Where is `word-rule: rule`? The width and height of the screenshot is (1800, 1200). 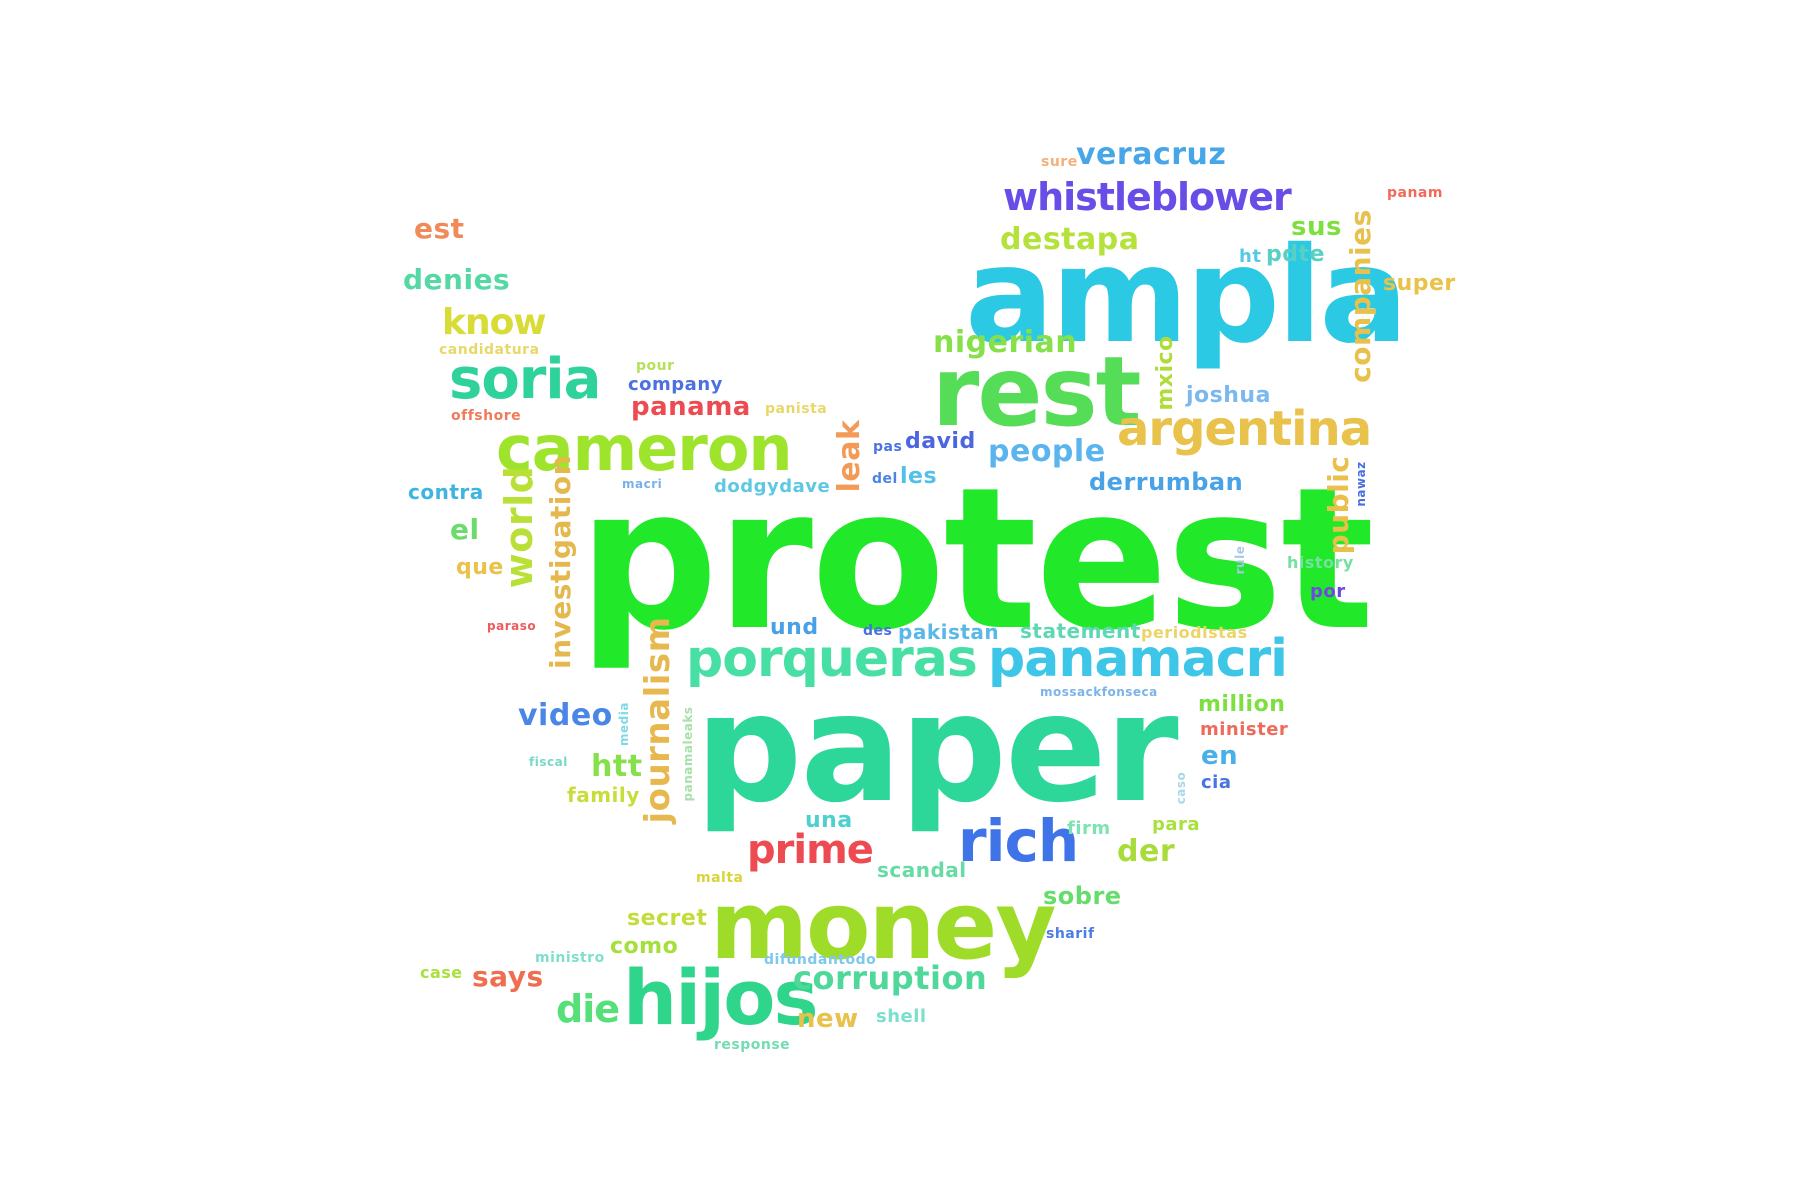 word-rule: rule is located at coordinates (1240, 560).